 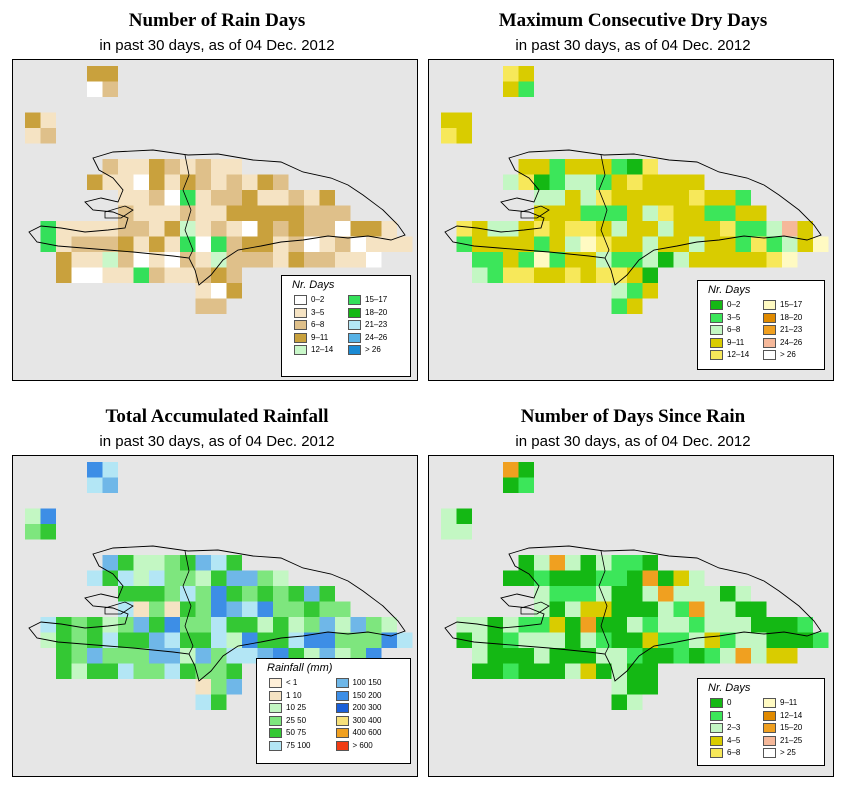 What do you see at coordinates (217, 441) in the screenshot?
I see `panel-subtitle: in past 30 days, as of 04 Dec. 2012` at bounding box center [217, 441].